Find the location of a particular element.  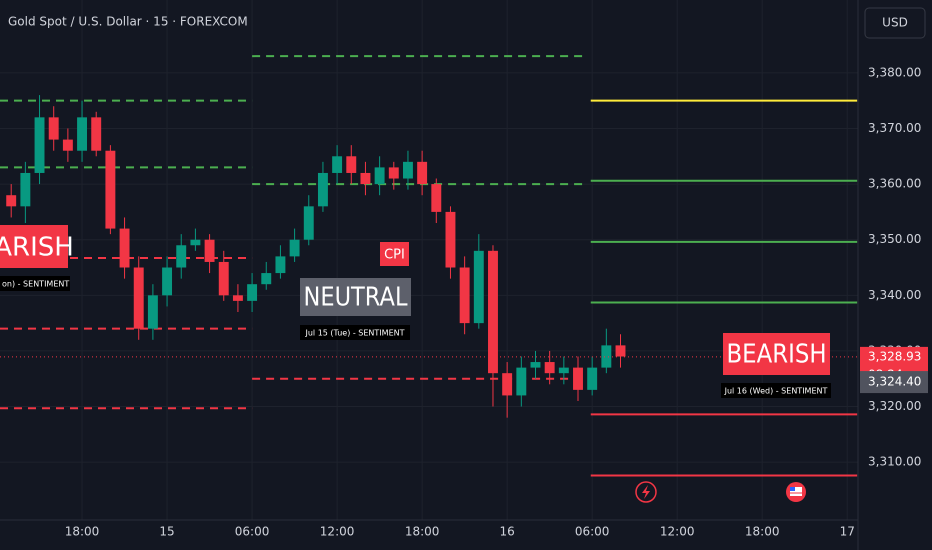

sentiment-label: NEUTRAL is located at coordinates (356, 298).